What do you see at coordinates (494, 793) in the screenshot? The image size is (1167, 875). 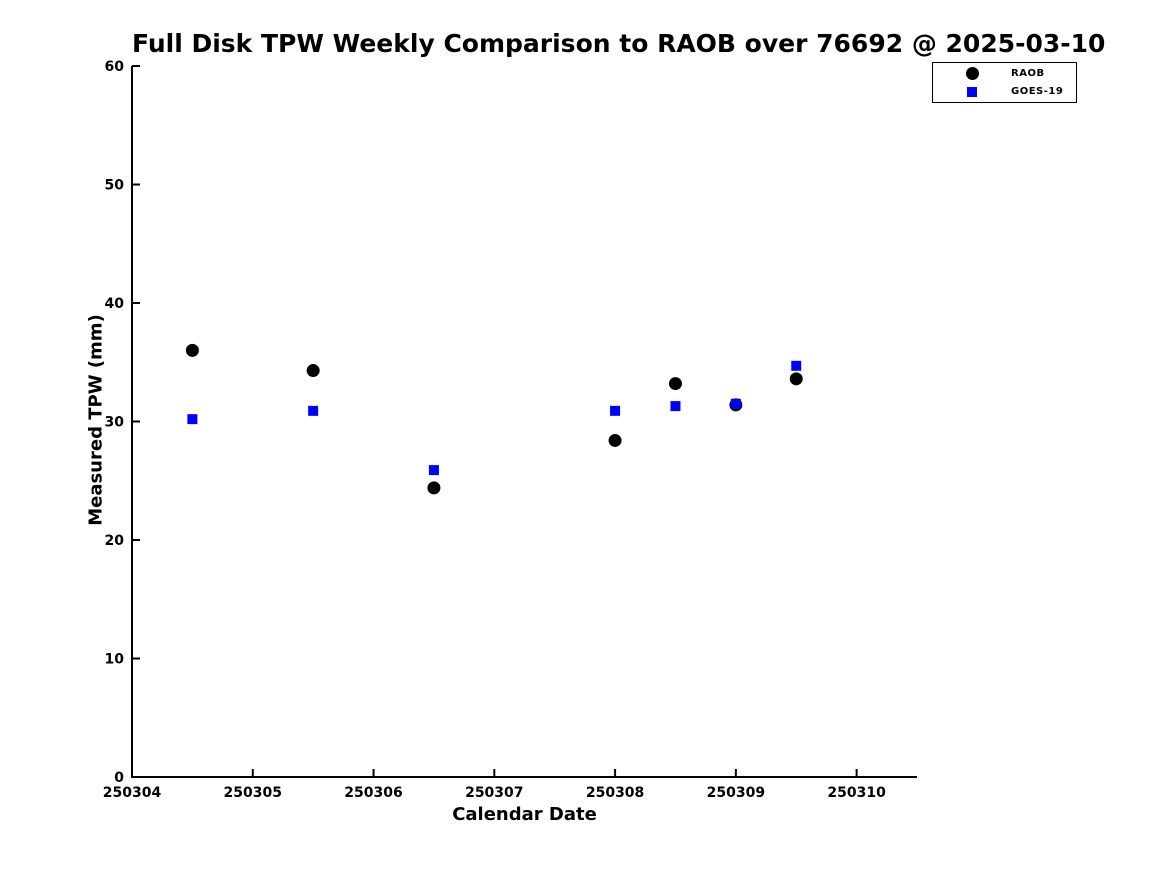 I see `x-tick-label: 250307` at bounding box center [494, 793].